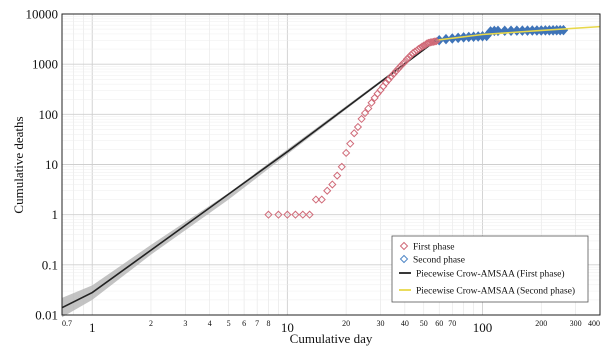  What do you see at coordinates (67, 323) in the screenshot?
I see `x-tick-label: 0.7` at bounding box center [67, 323].